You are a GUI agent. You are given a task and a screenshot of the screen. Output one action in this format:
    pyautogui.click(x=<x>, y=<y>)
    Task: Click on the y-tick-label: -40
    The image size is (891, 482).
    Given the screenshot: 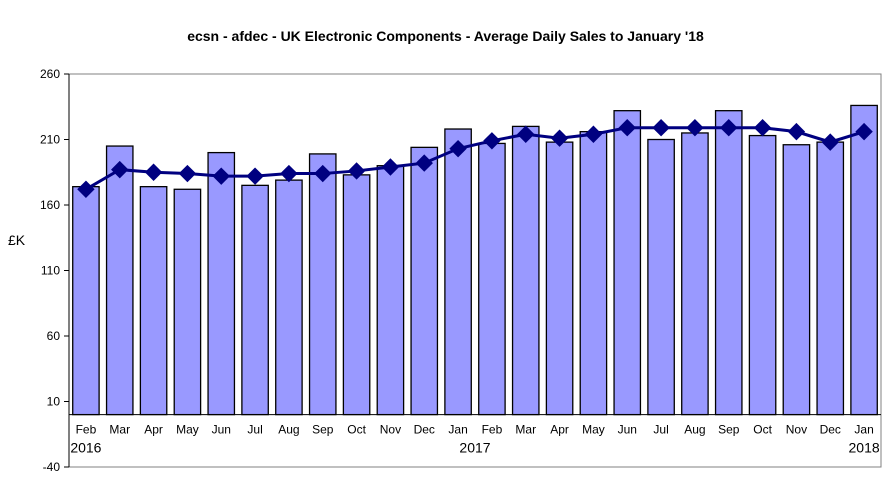 What is the action you would take?
    pyautogui.click(x=52, y=467)
    